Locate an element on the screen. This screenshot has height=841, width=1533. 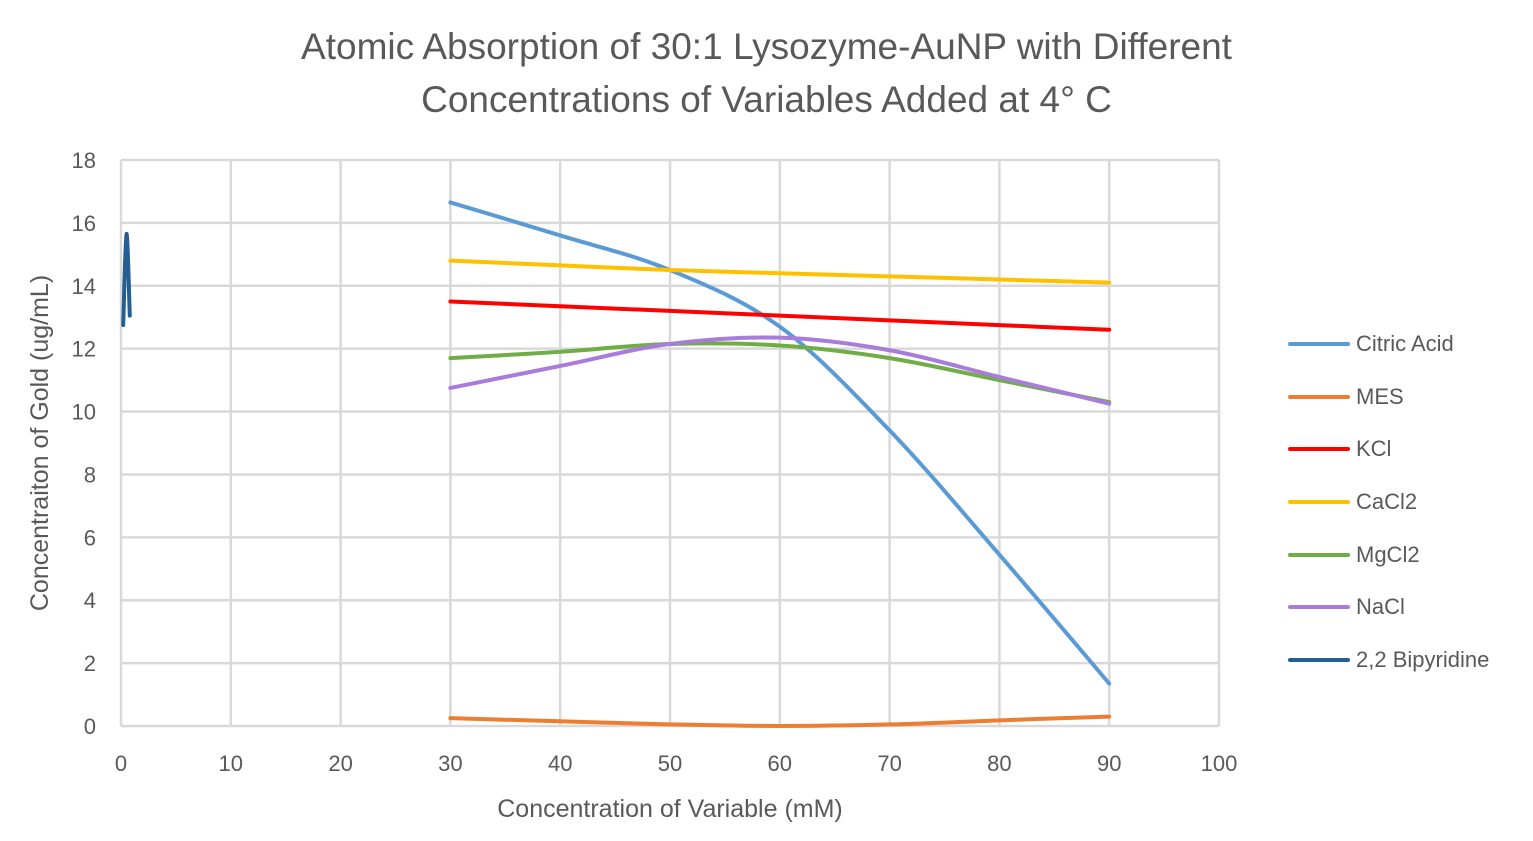
legend-label: 2,2 Bipyridine is located at coordinates (1423, 659).